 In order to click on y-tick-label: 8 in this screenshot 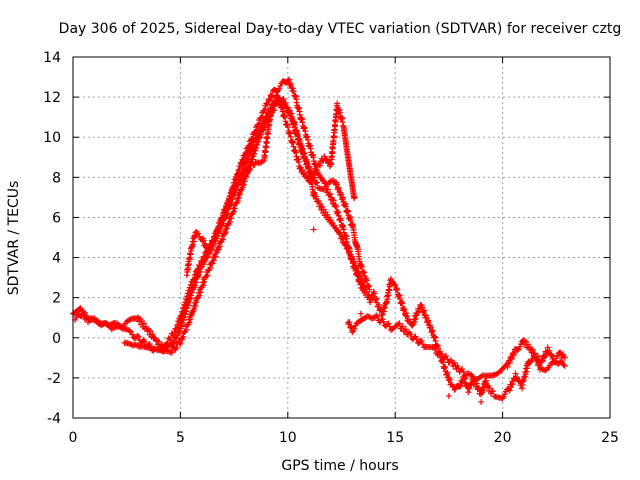, I will do `click(56, 178)`.